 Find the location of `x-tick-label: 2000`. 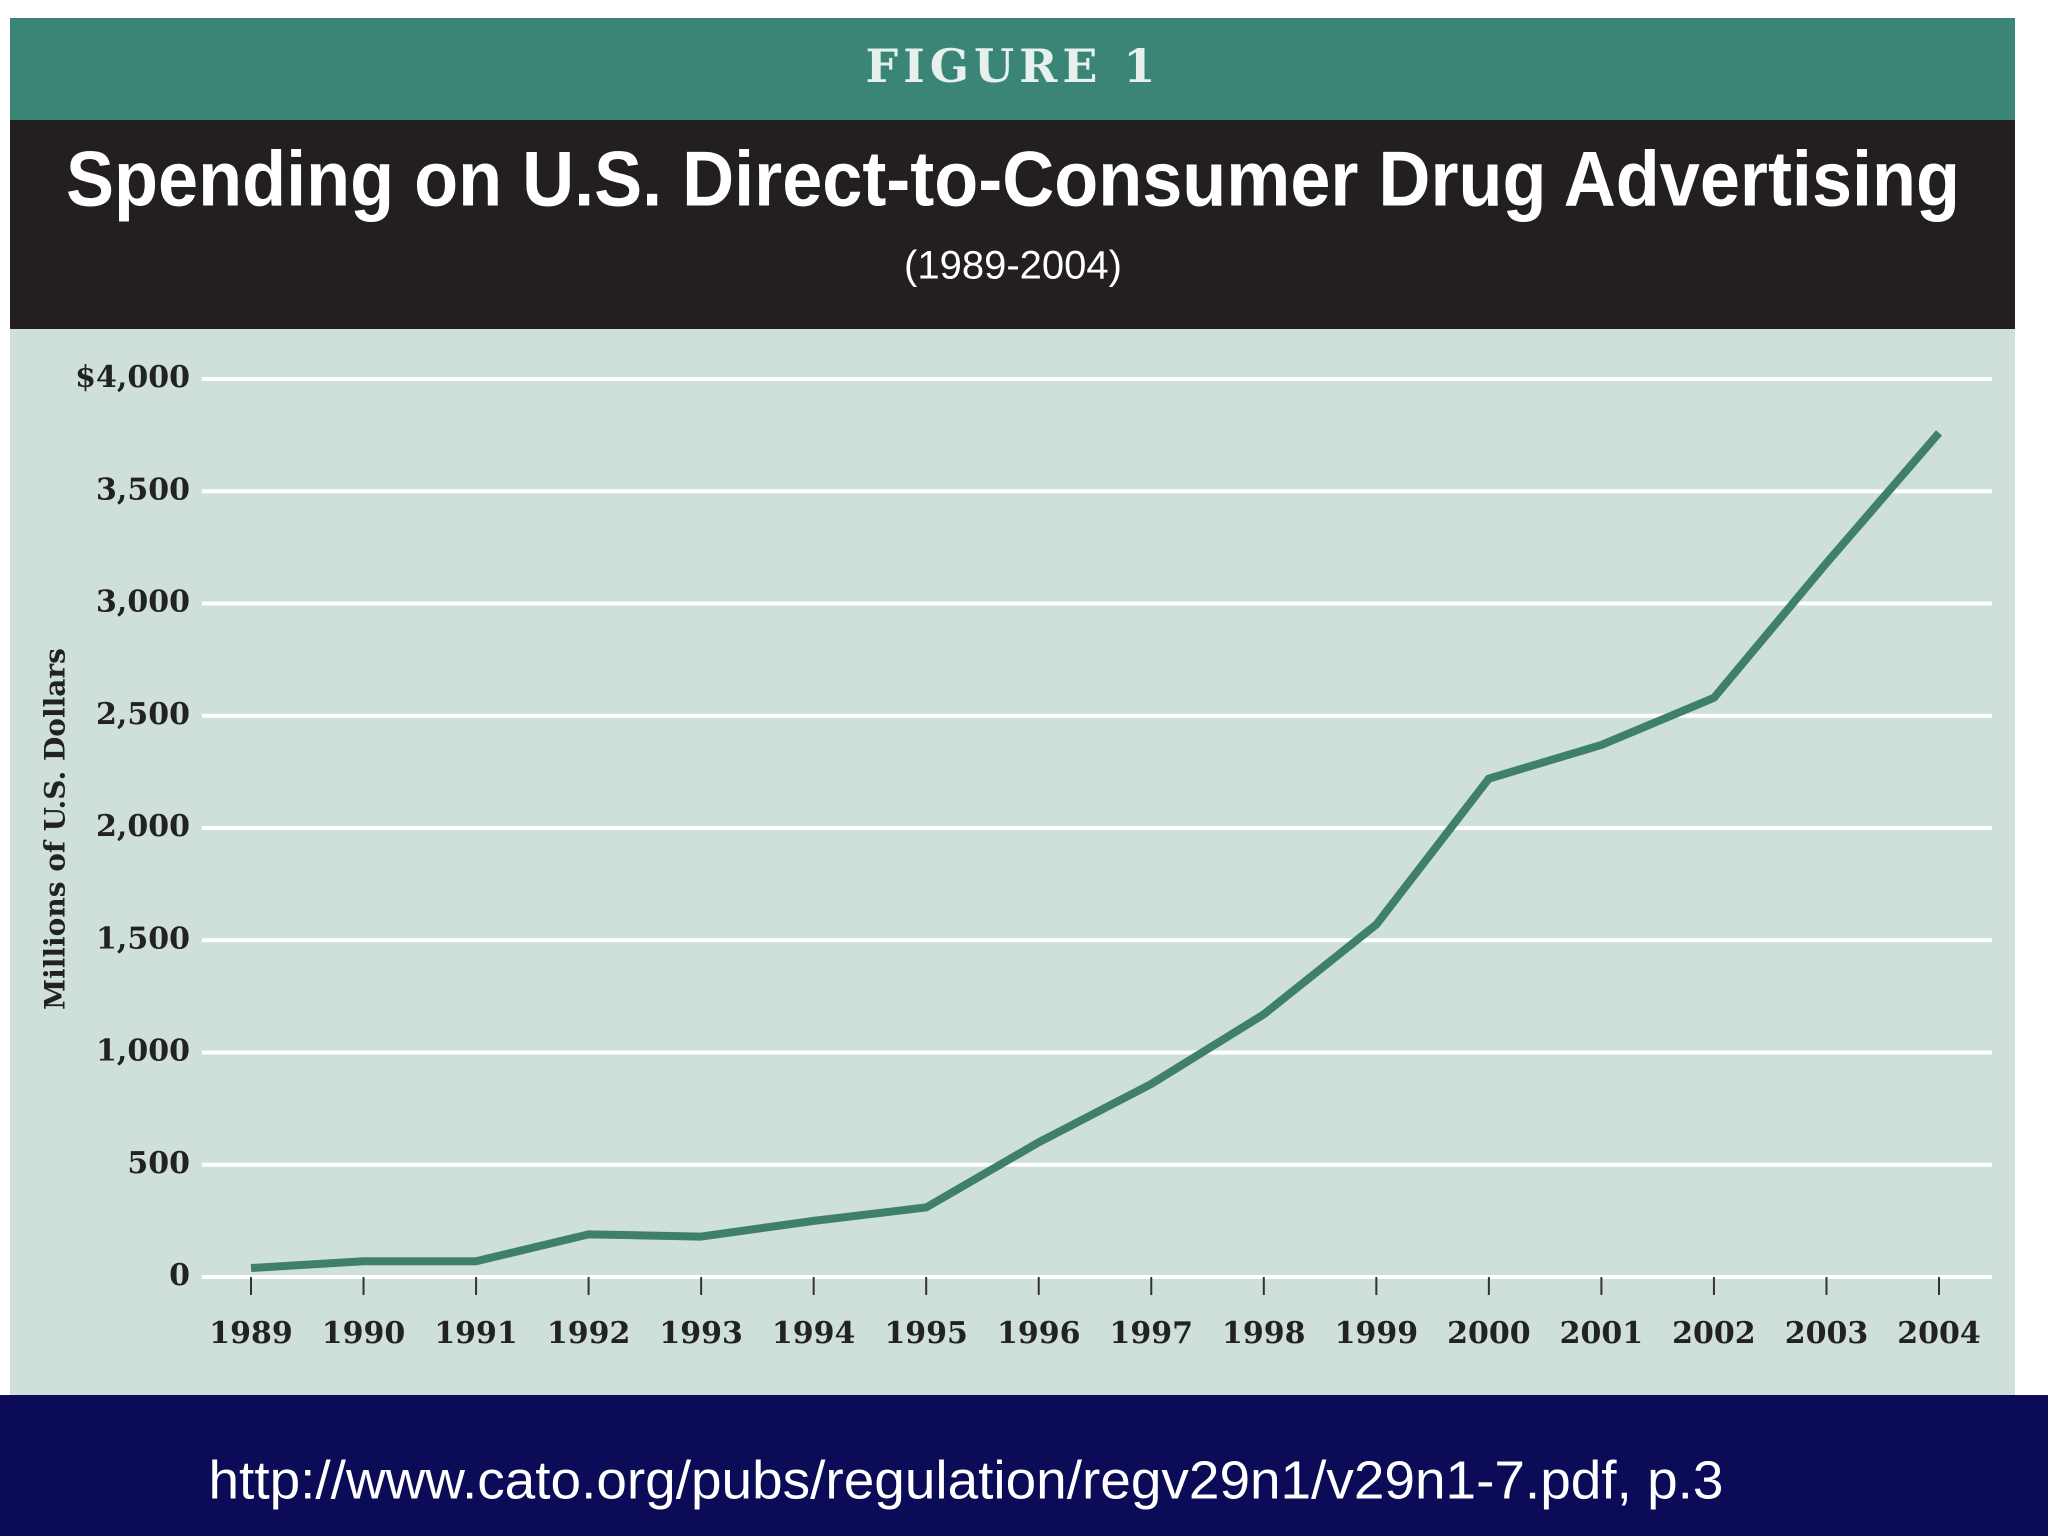

x-tick-label: 2000 is located at coordinates (1489, 1333).